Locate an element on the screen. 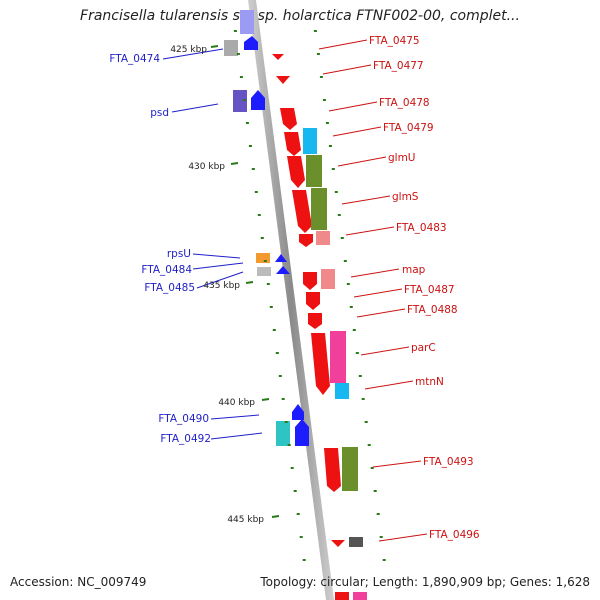 This screenshot has height=600, width=600. gene-label-fta-0488: FTA_0488 is located at coordinates (432, 310).